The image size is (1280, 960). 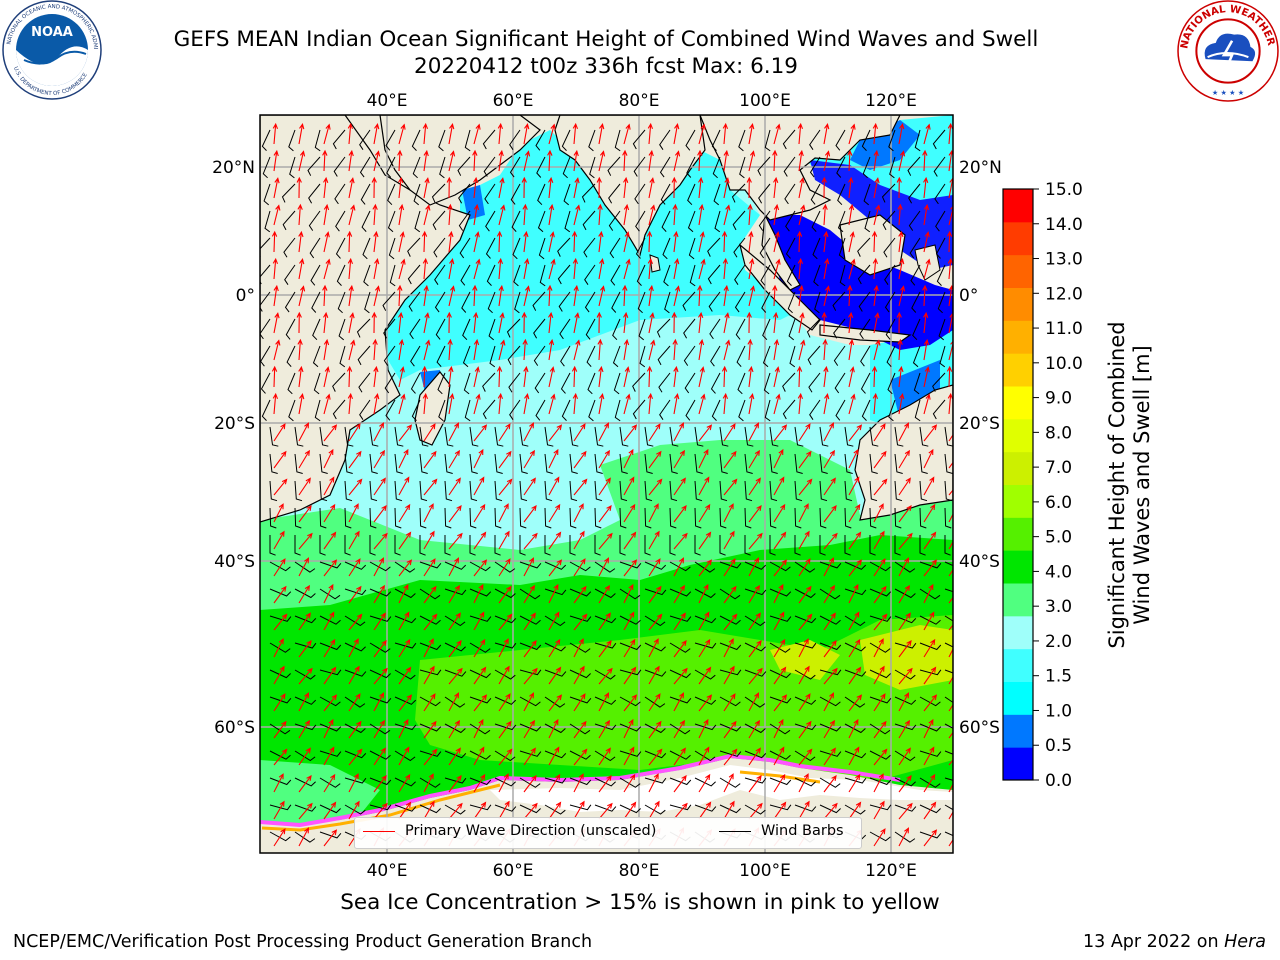 What do you see at coordinates (1018, 665) in the screenshot?
I see `colorbar-segment` at bounding box center [1018, 665].